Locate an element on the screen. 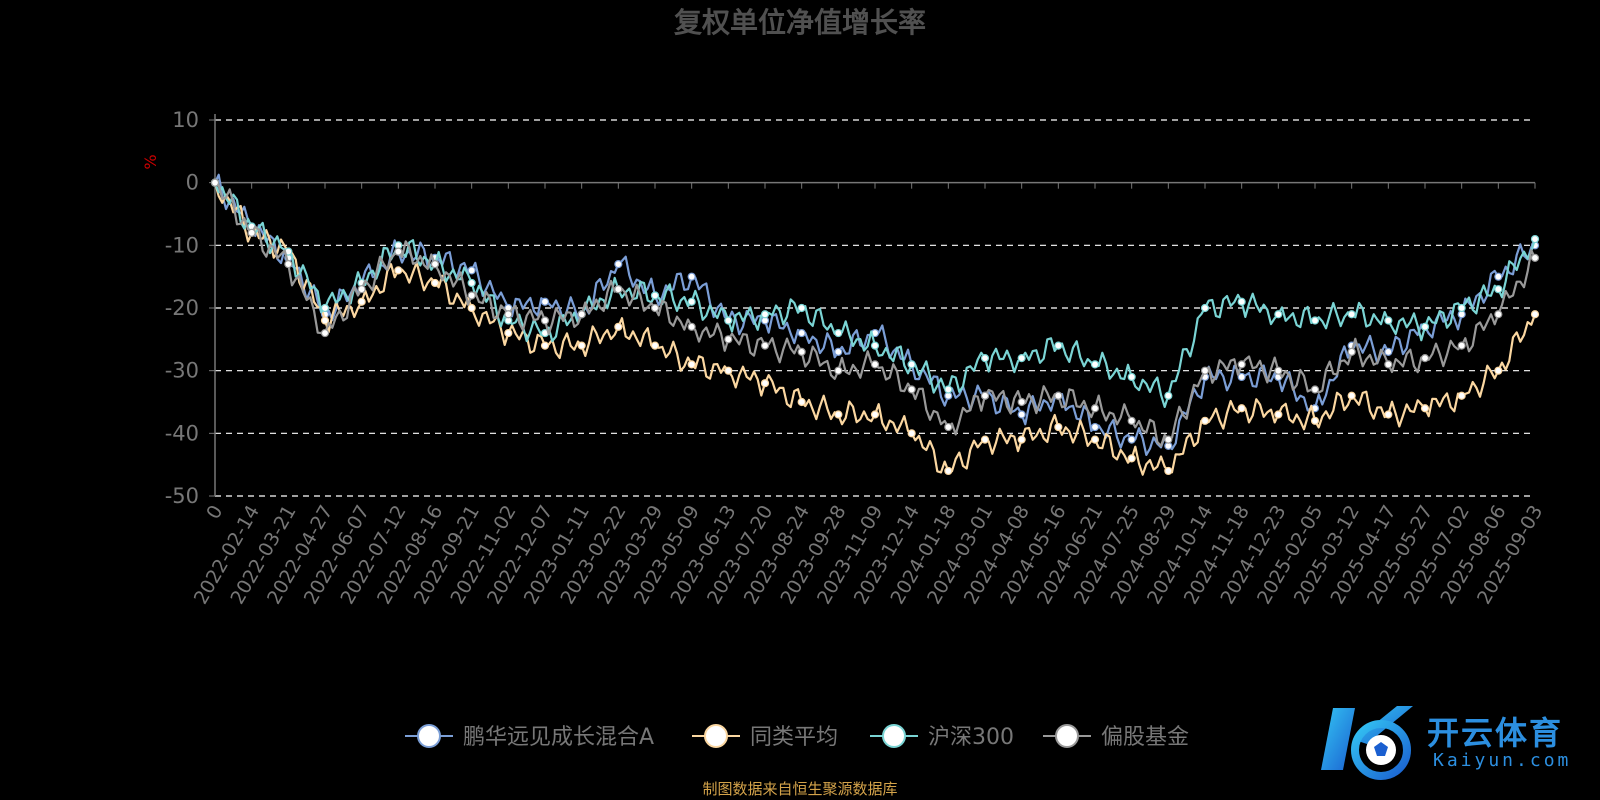 The image size is (1600, 800). legend-item: 偏股基金 is located at coordinates (1116, 737).